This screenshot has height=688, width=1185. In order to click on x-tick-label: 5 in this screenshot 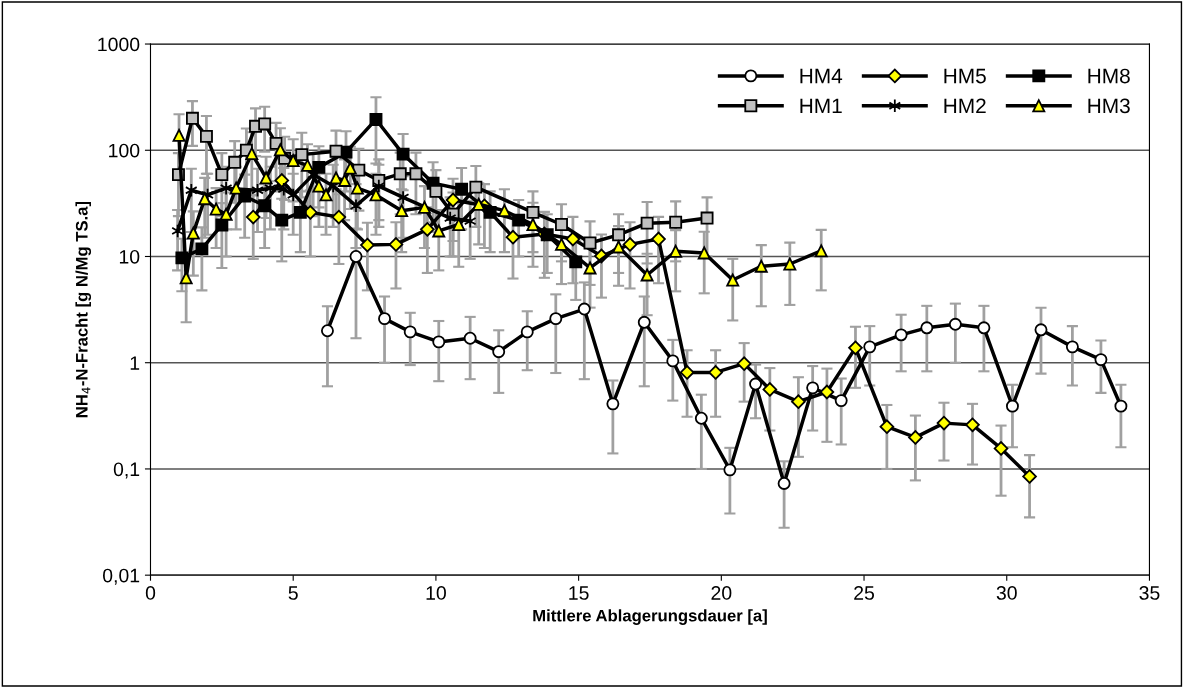, I will do `click(293, 593)`.